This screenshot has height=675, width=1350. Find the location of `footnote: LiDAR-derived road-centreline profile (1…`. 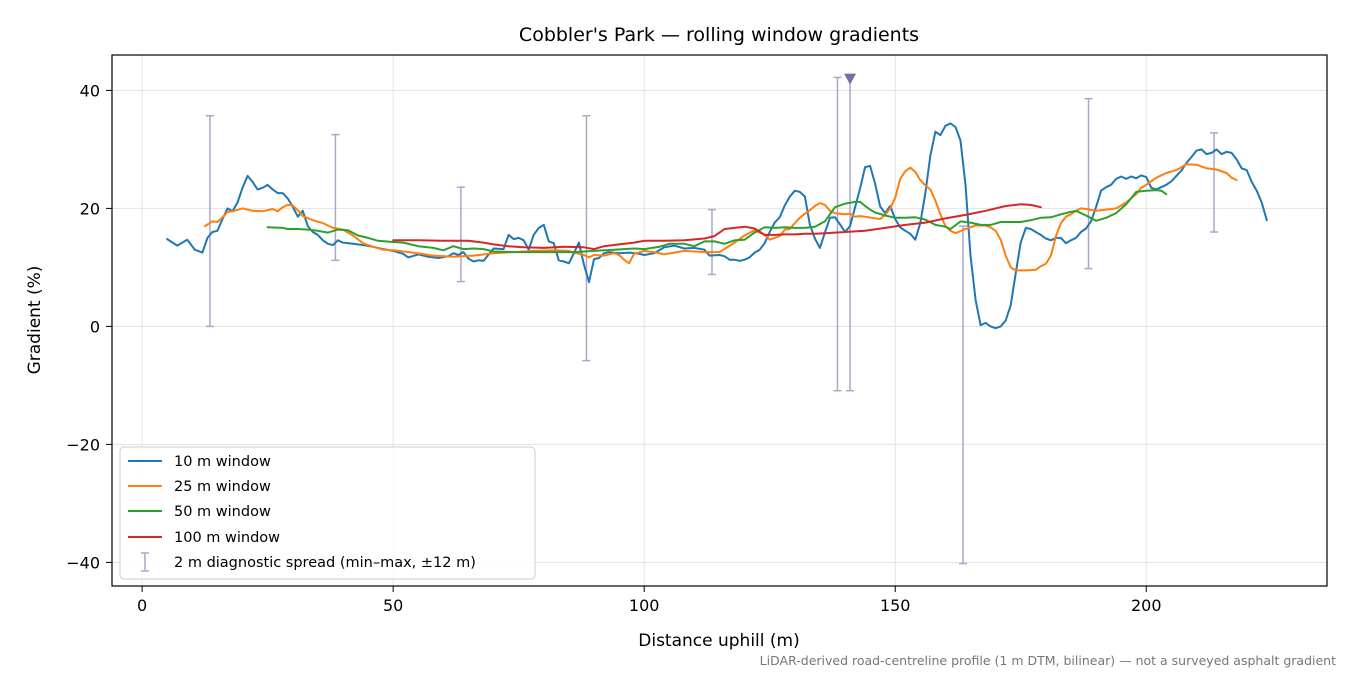

footnote: LiDAR-derived road-centreline profile (1… is located at coordinates (1048, 660).